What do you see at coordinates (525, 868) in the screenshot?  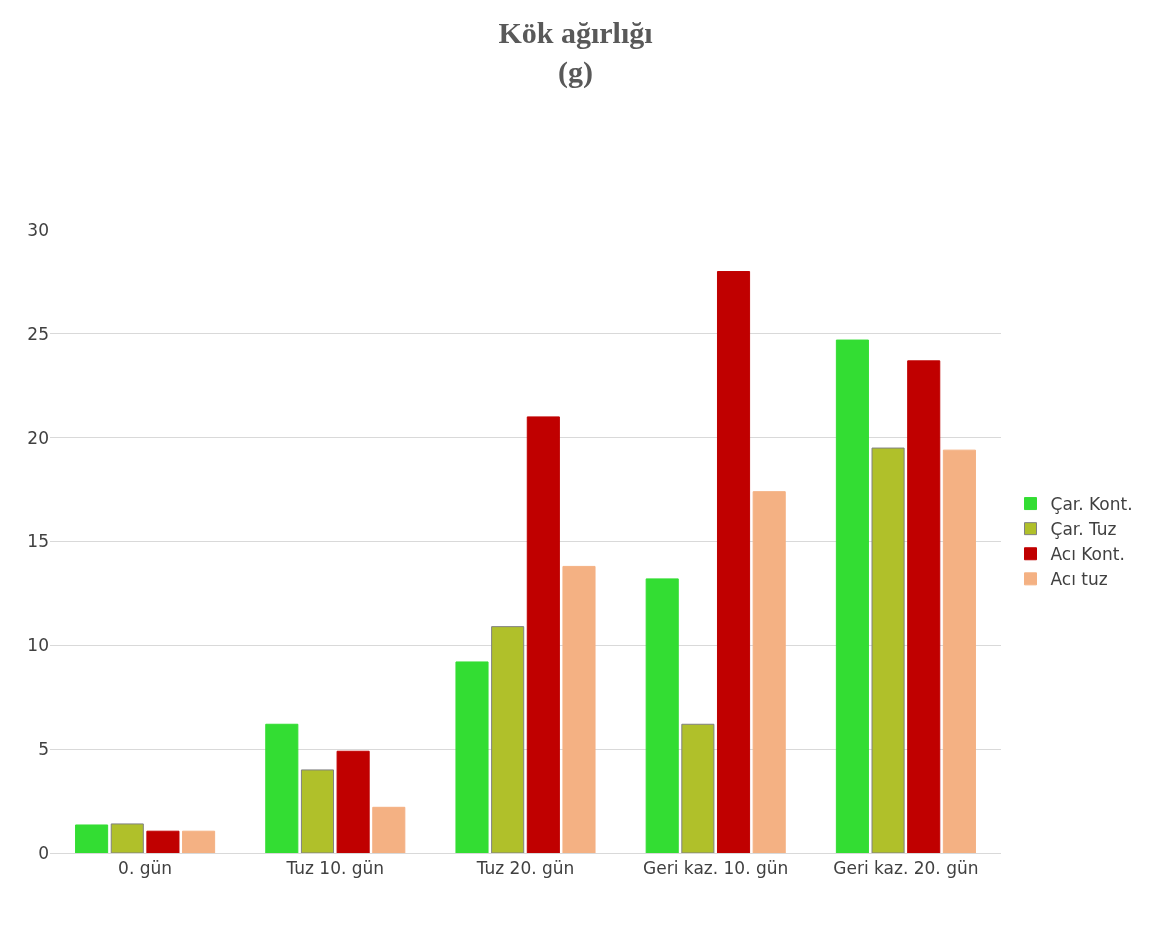 I see `x-tick-label: Tuz 20. gün` at bounding box center [525, 868].